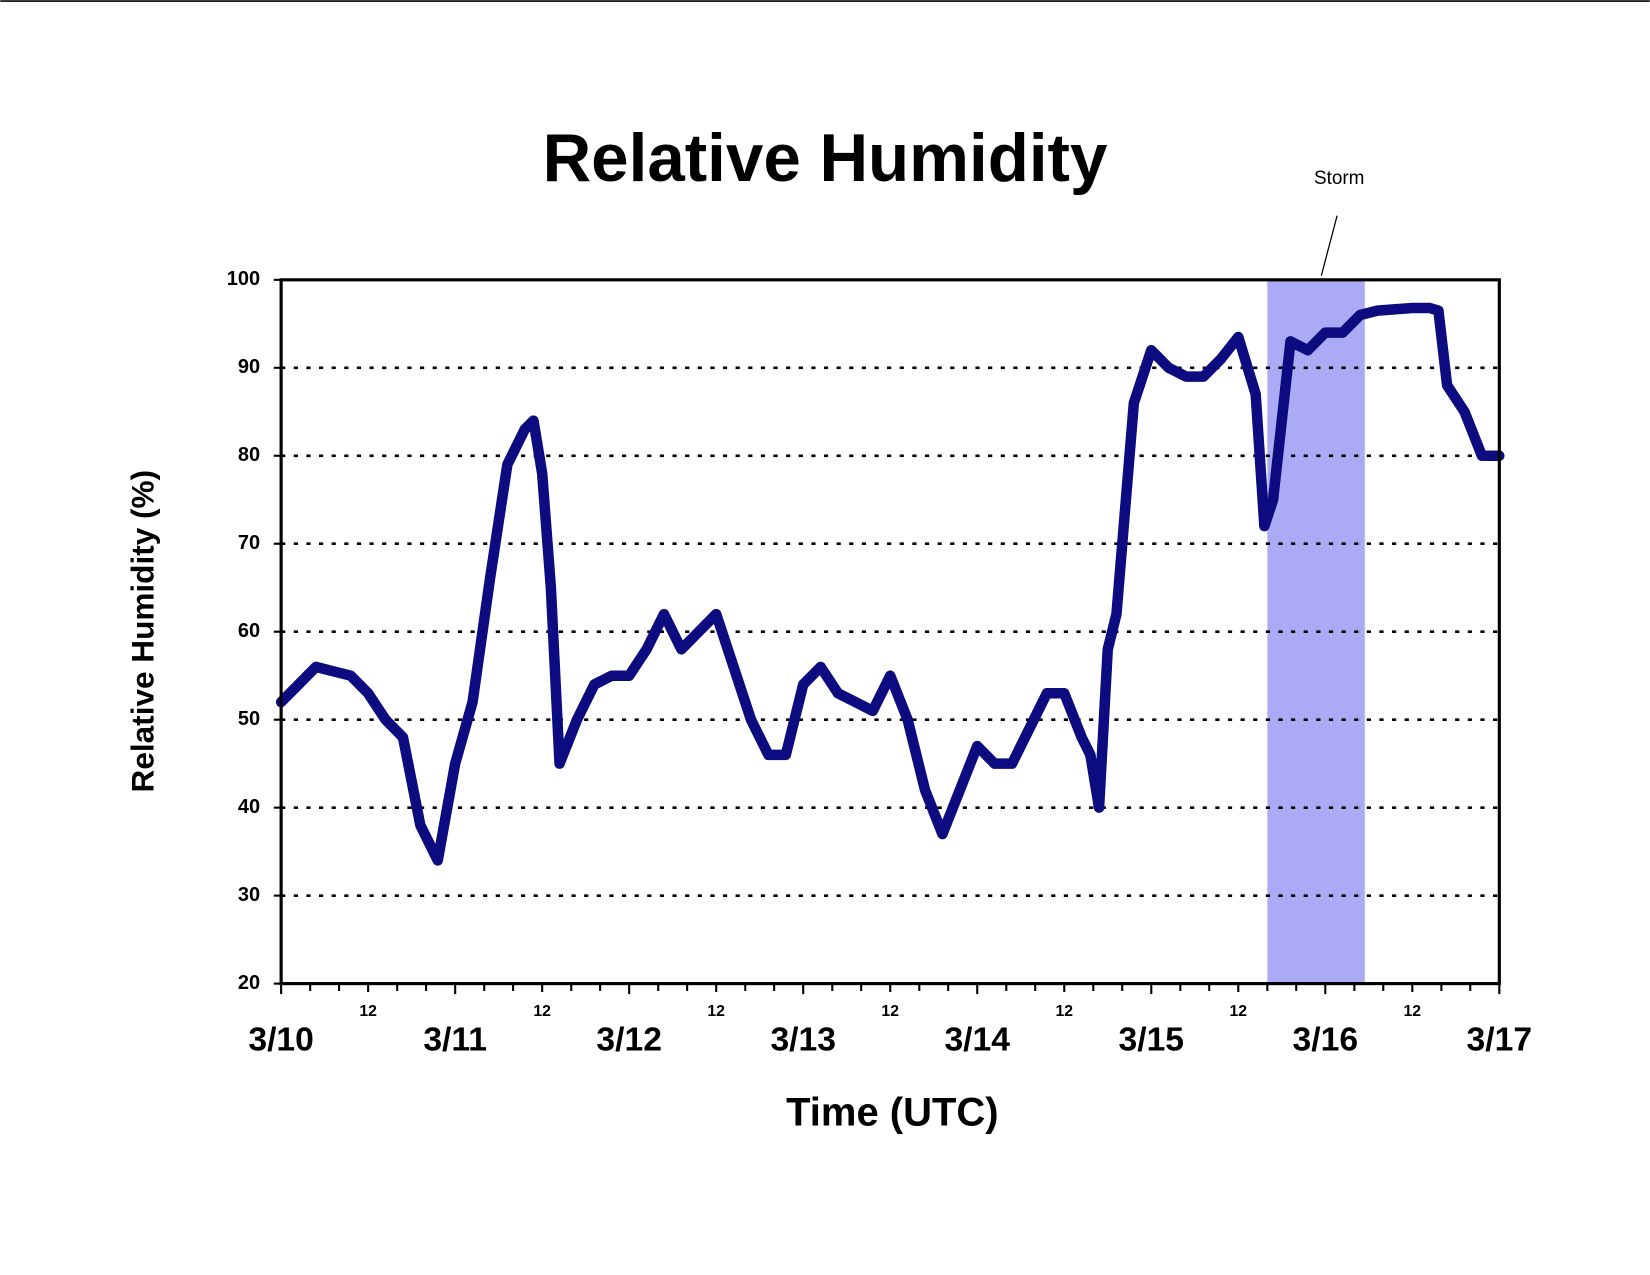 The width and height of the screenshot is (1650, 1275). What do you see at coordinates (249, 983) in the screenshot?
I see `y-tick-label: 20` at bounding box center [249, 983].